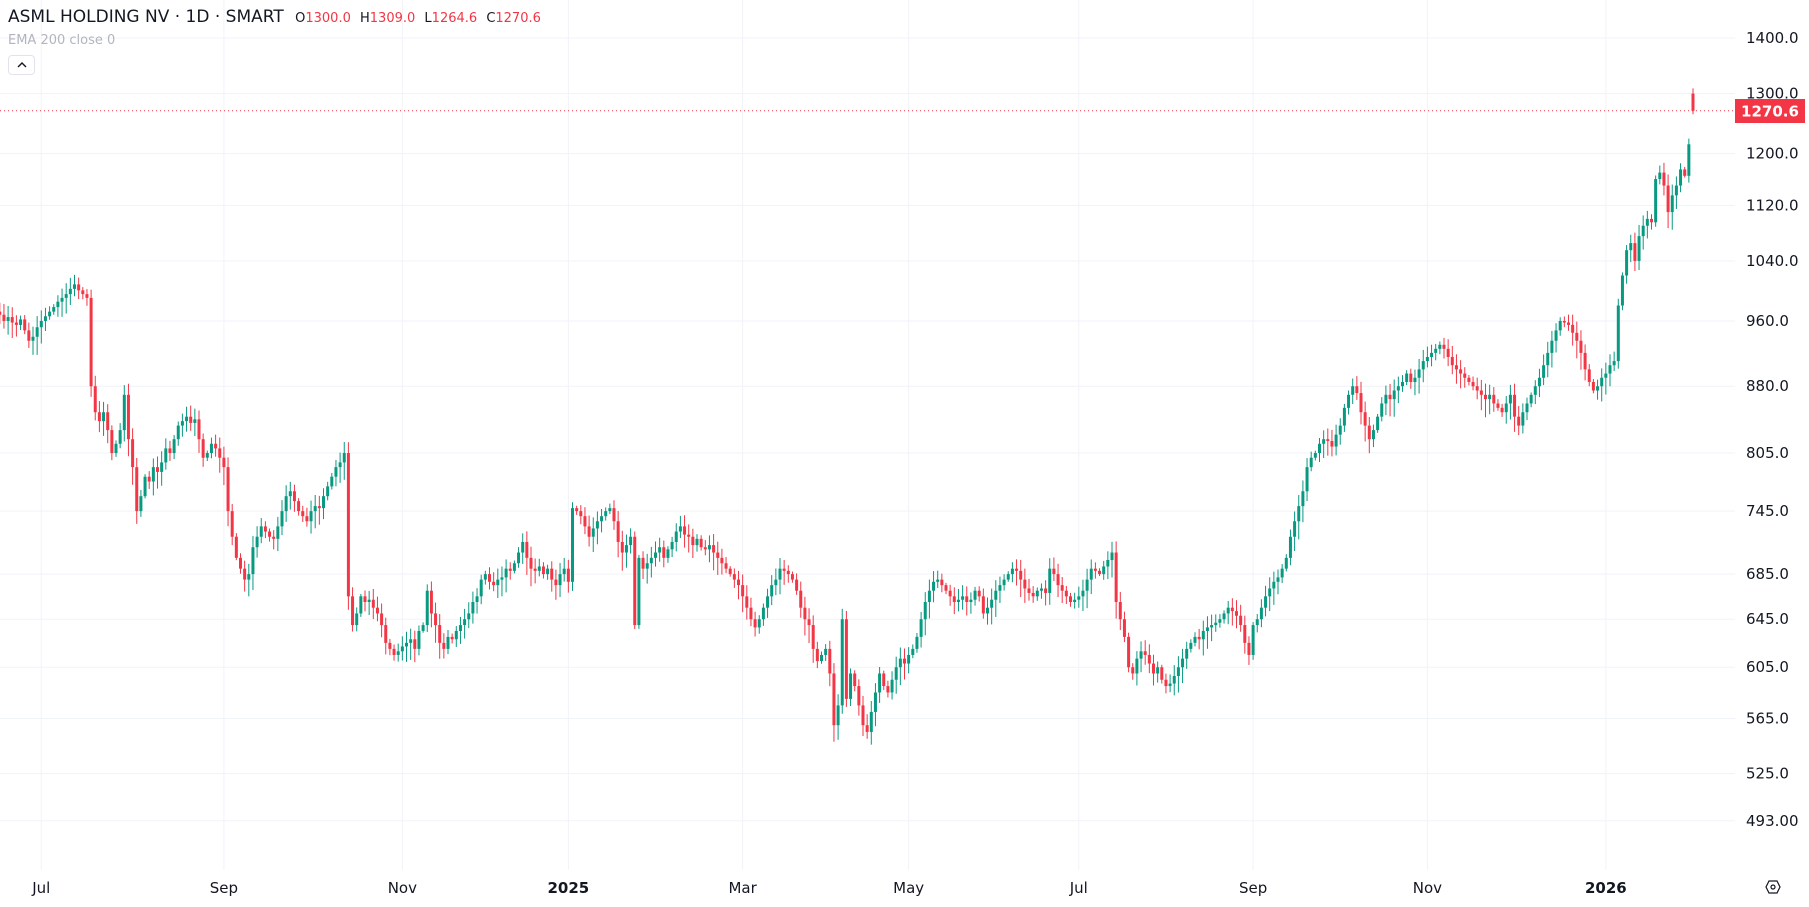 This screenshot has height=907, width=1809. I want to click on ema-indicator-label: EMA 200 close 0, so click(62, 40).